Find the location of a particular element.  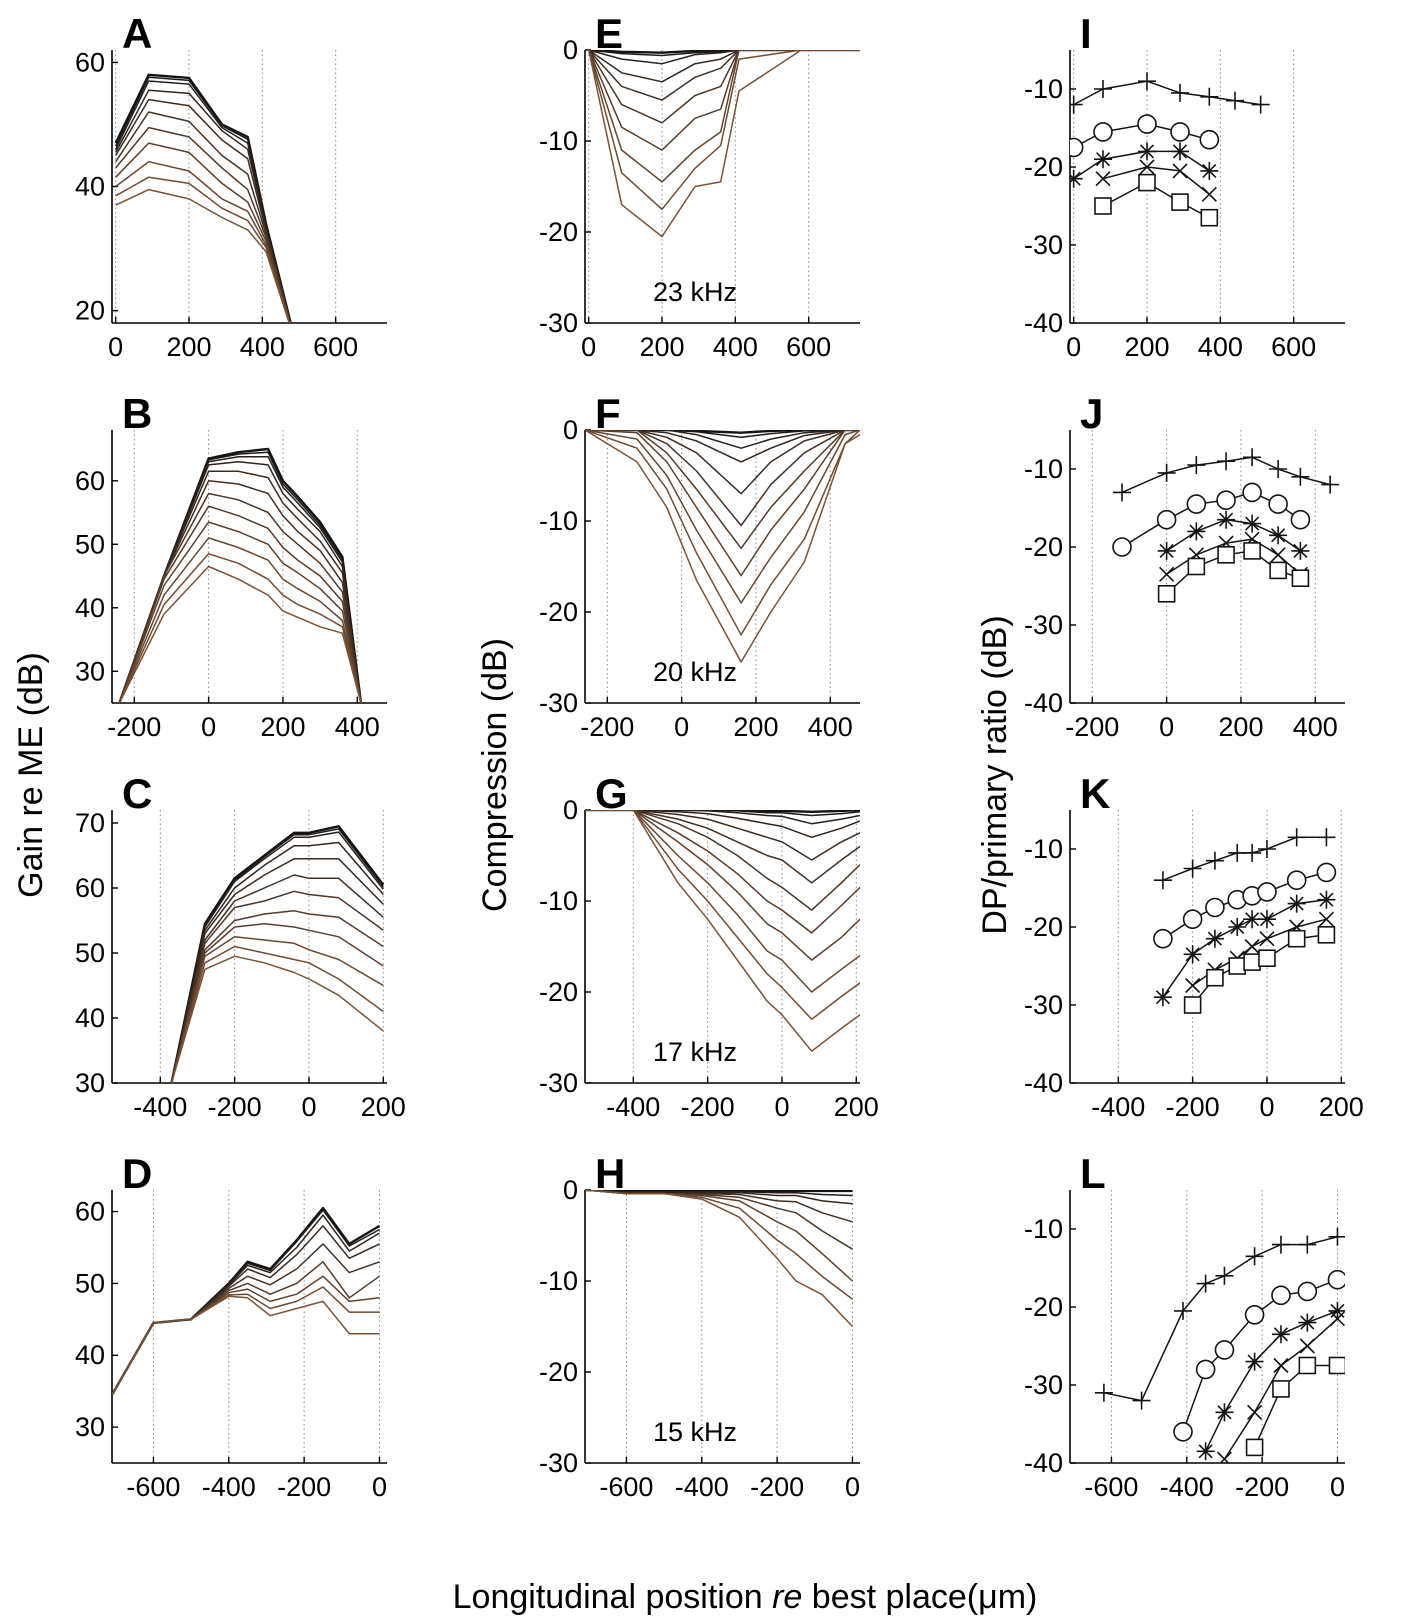

panel-a-letter: A is located at coordinates (137, 33).